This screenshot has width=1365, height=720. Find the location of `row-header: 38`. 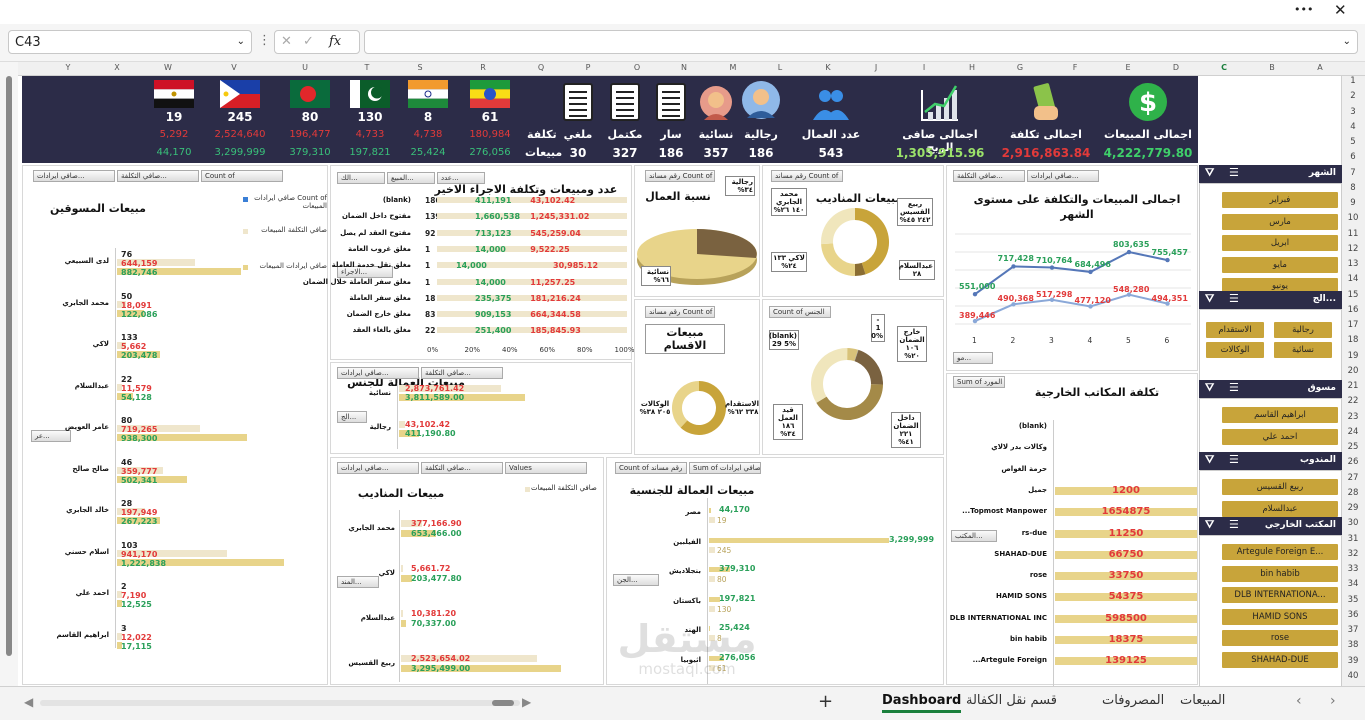

row-header: 38 is located at coordinates (1353, 645).